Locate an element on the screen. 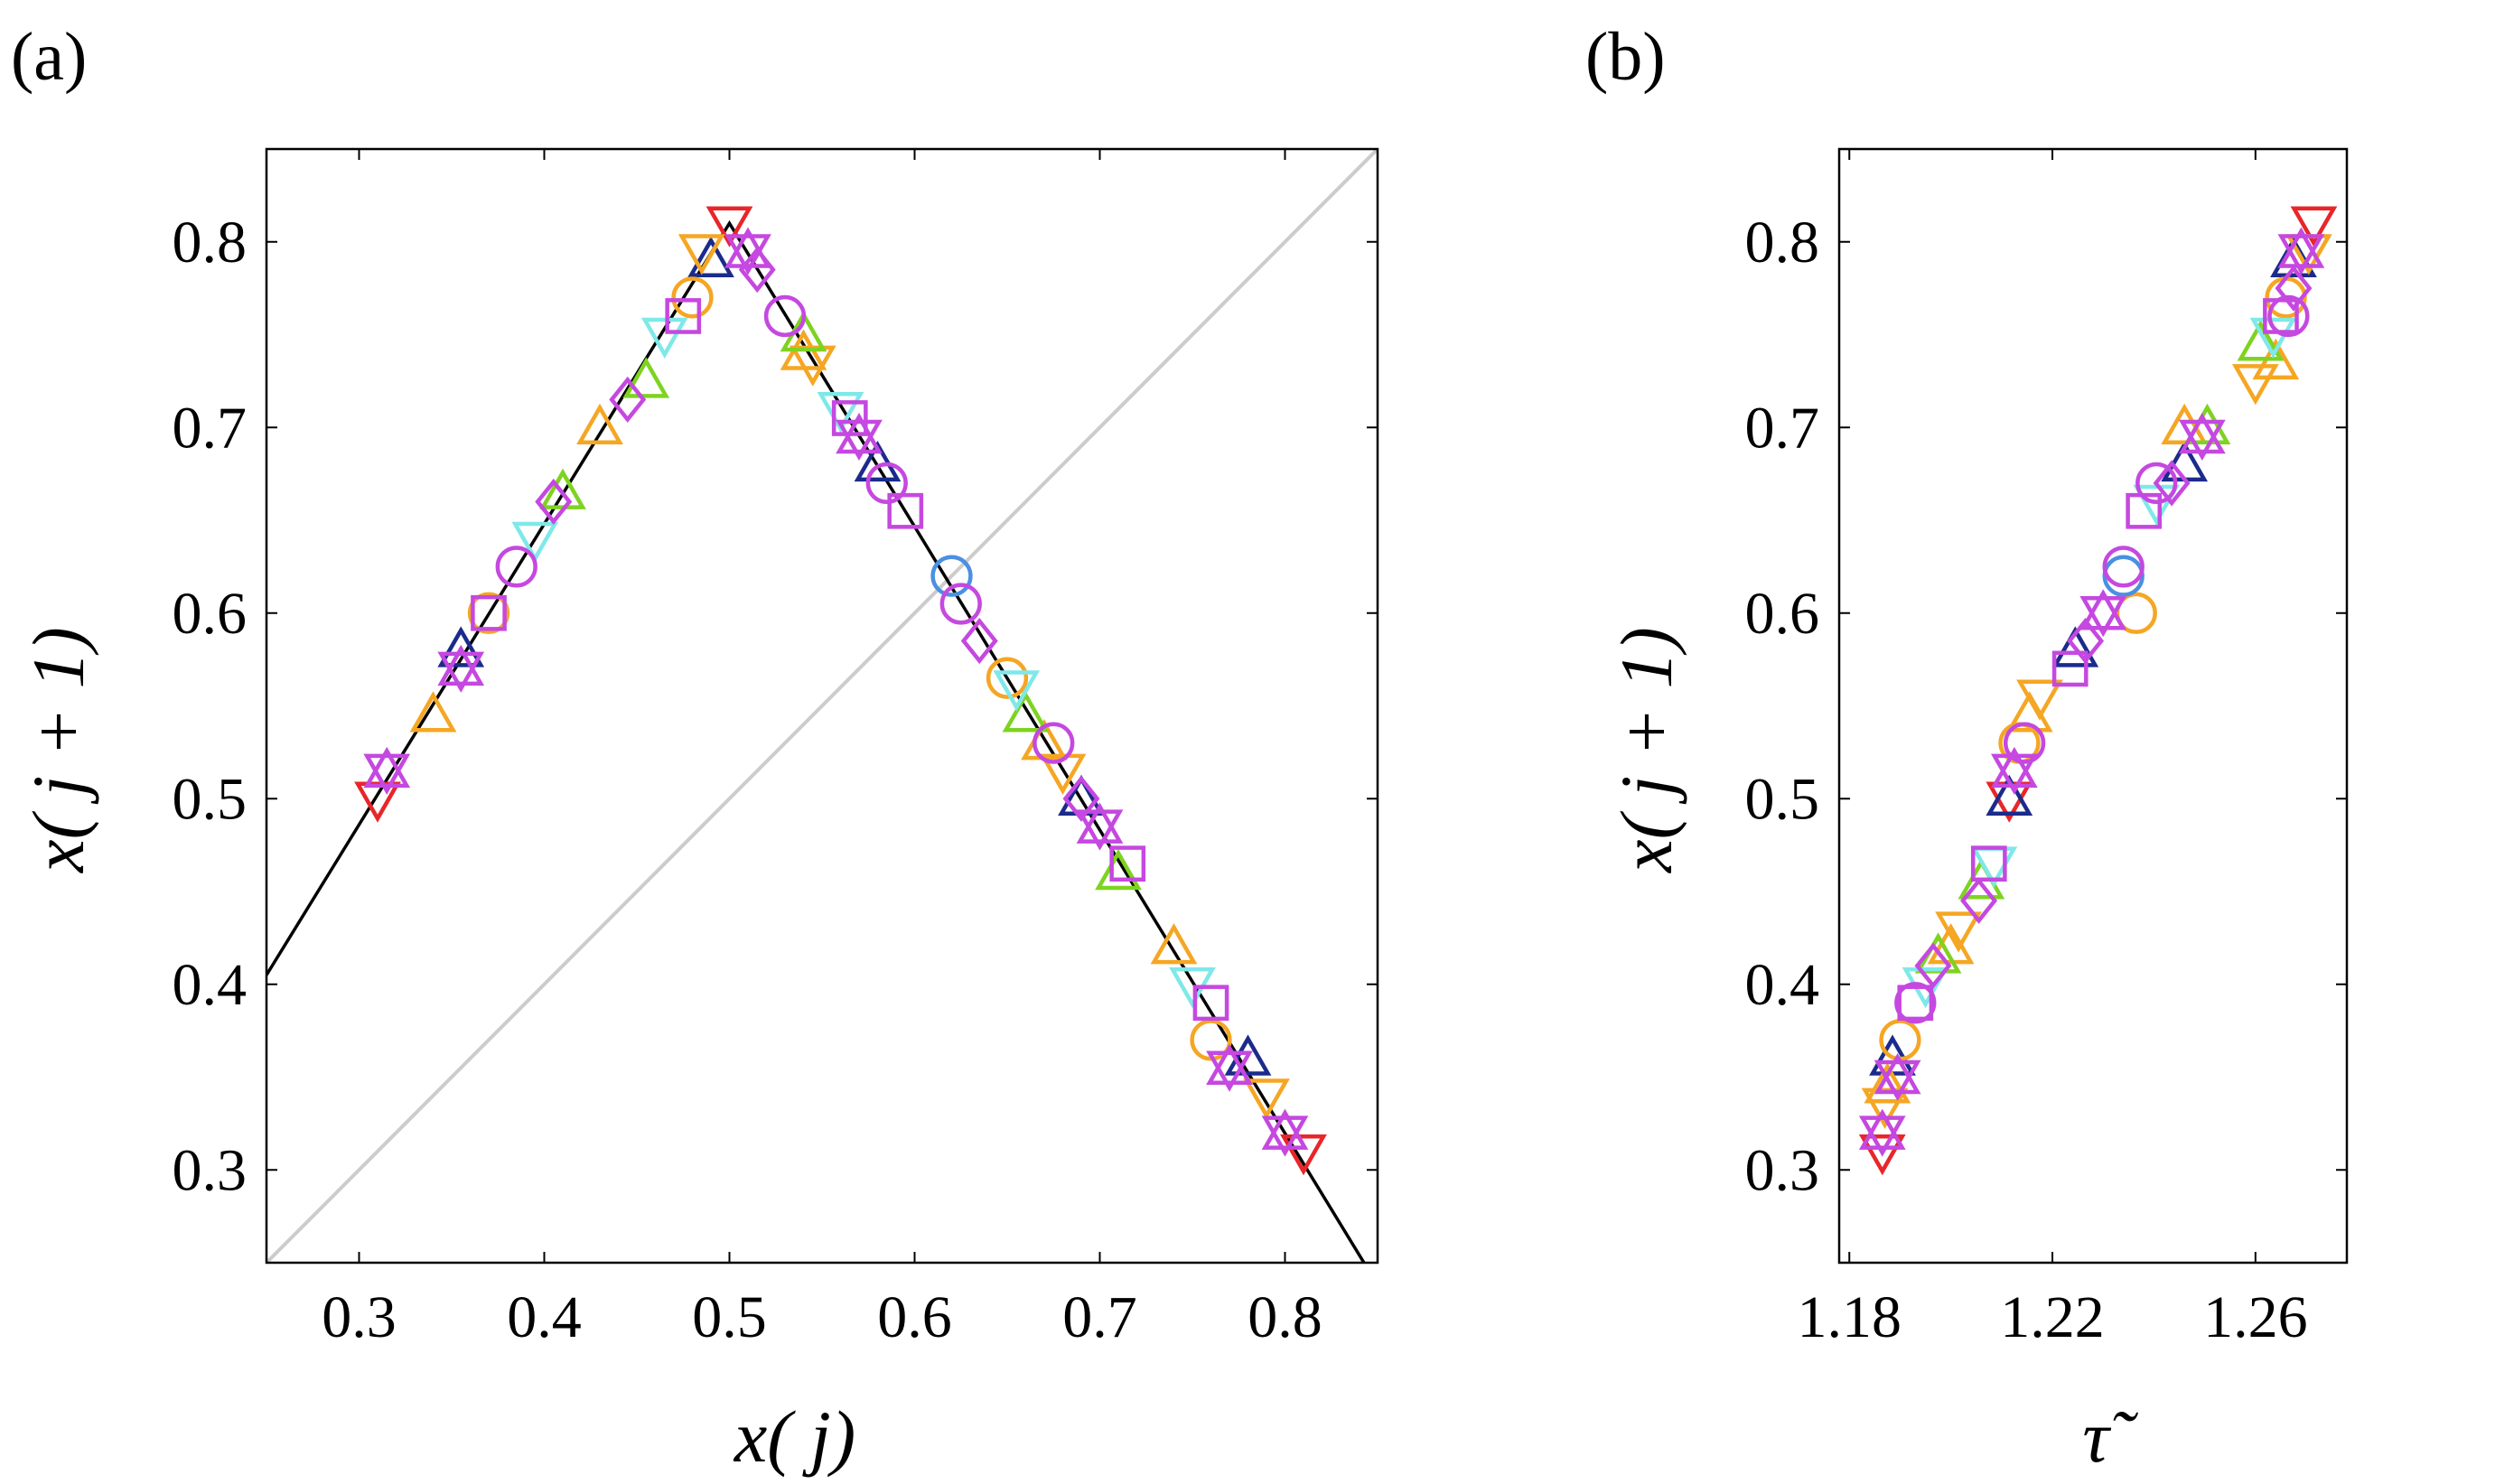 The width and height of the screenshot is (2495, 1484). panel-b-label: (b) is located at coordinates (1625, 57).